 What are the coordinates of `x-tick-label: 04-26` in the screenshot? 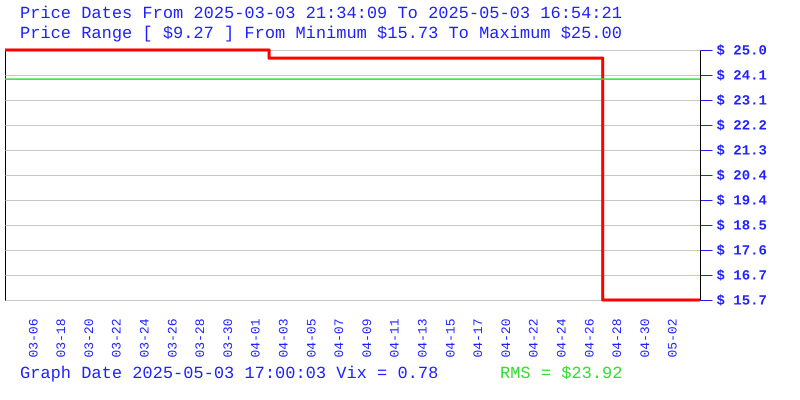 It's located at (590, 338).